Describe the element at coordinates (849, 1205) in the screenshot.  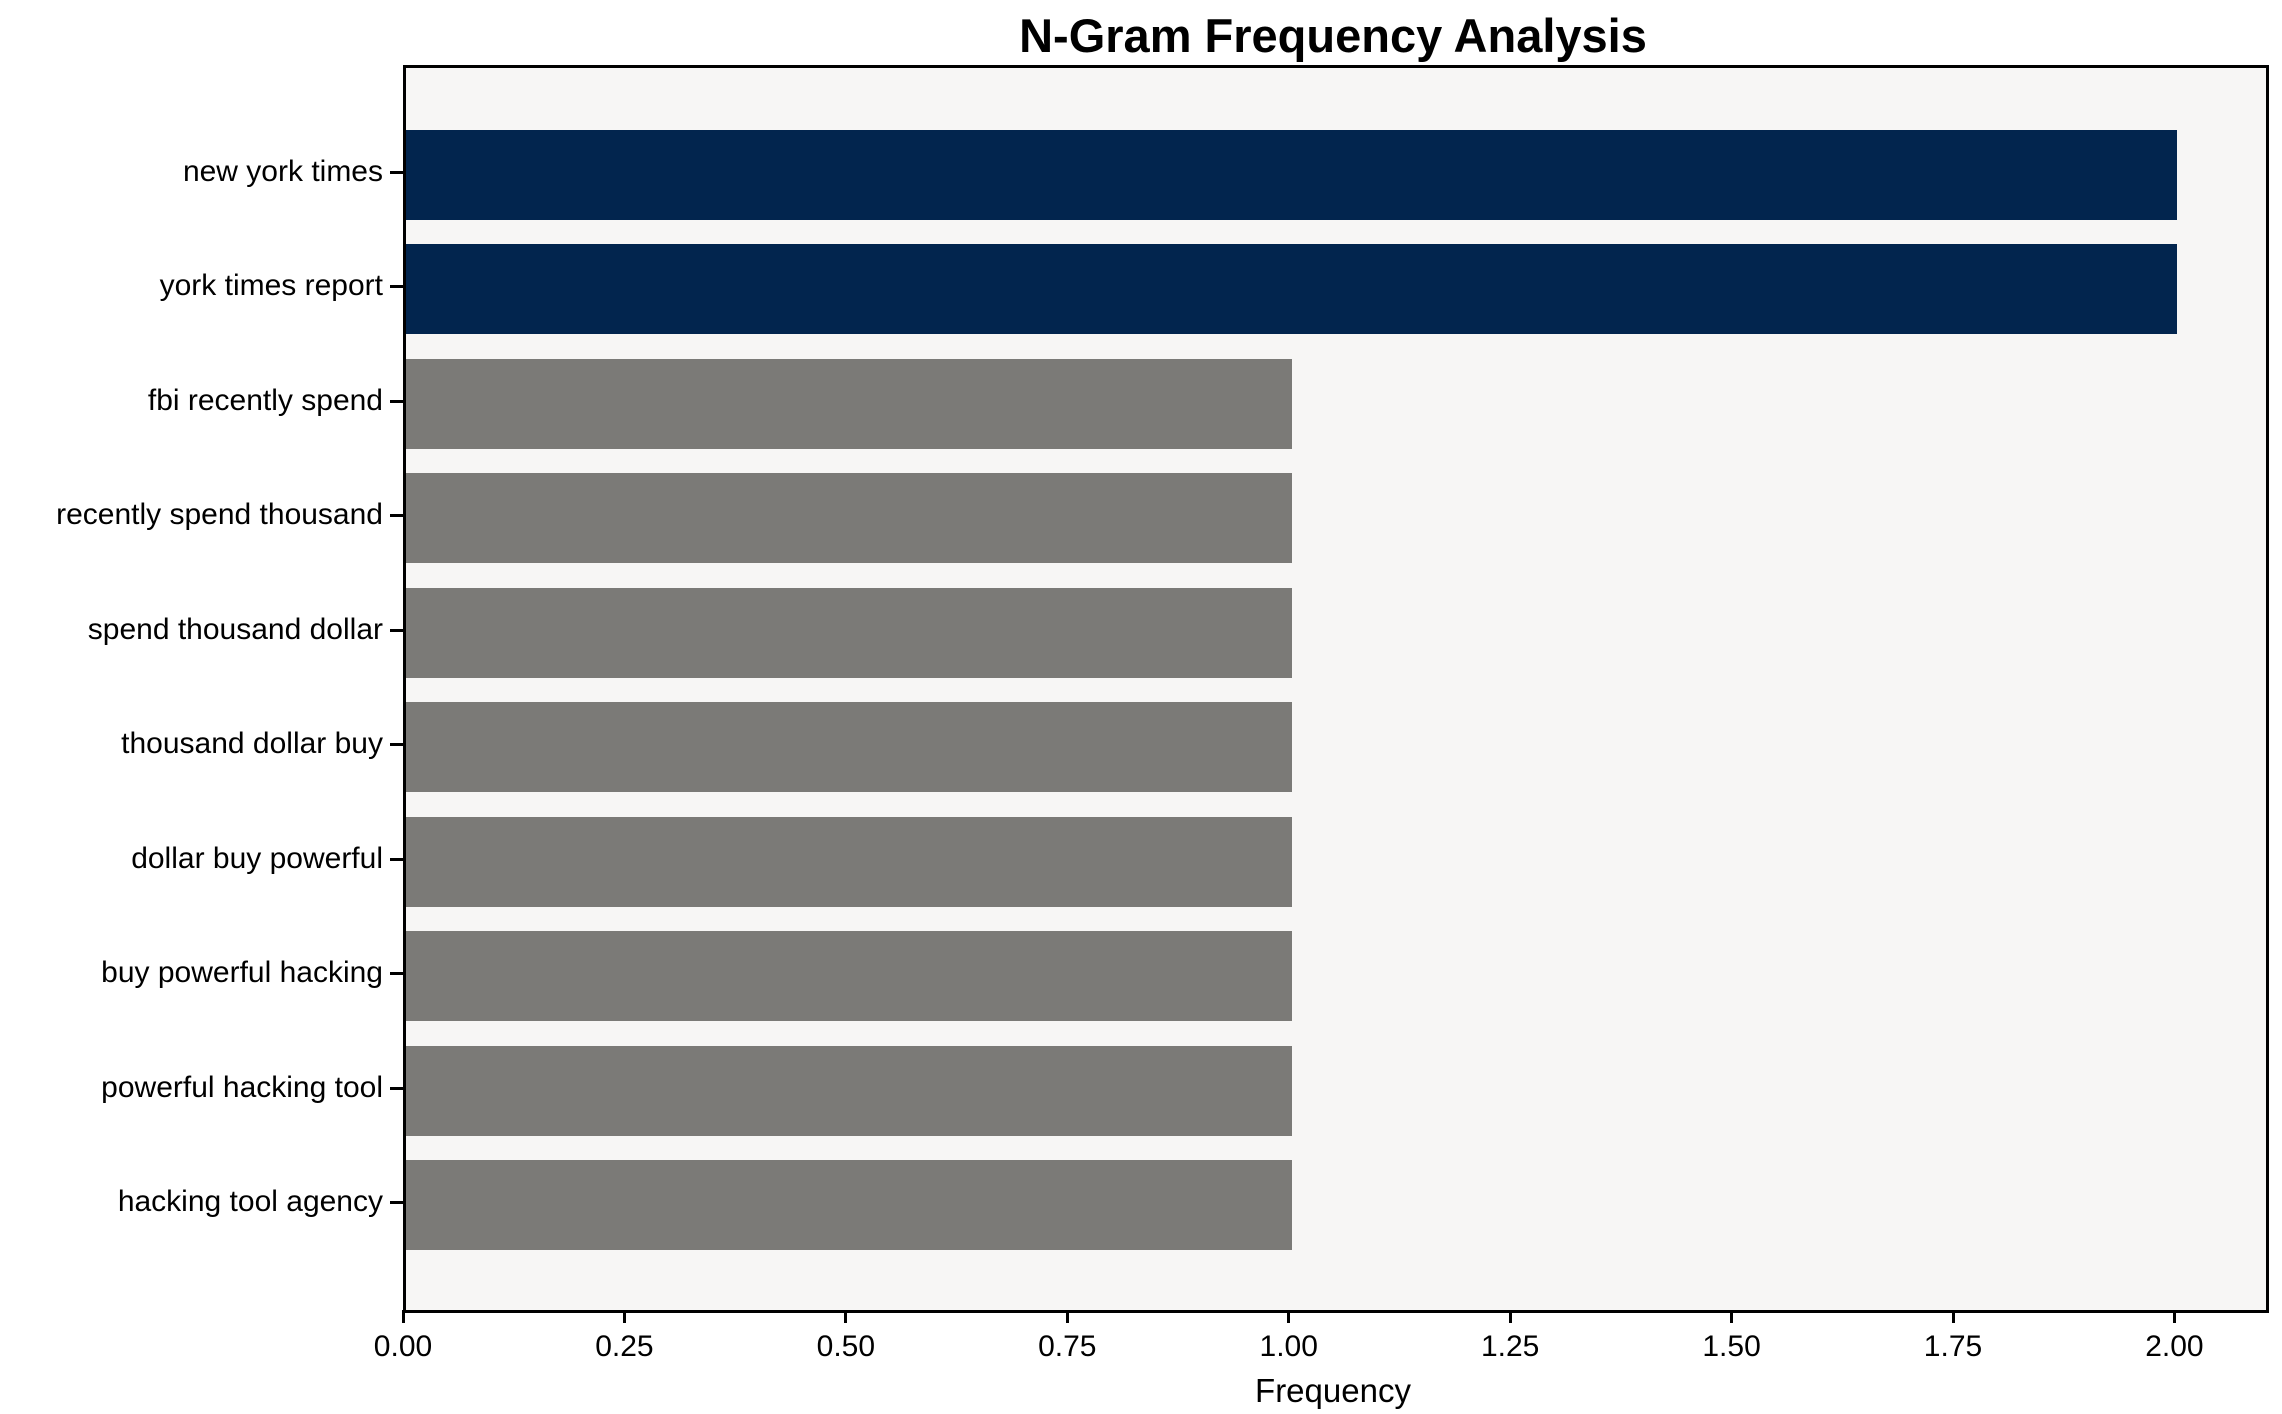
I see `bar-hacking-tool-agency` at that location.